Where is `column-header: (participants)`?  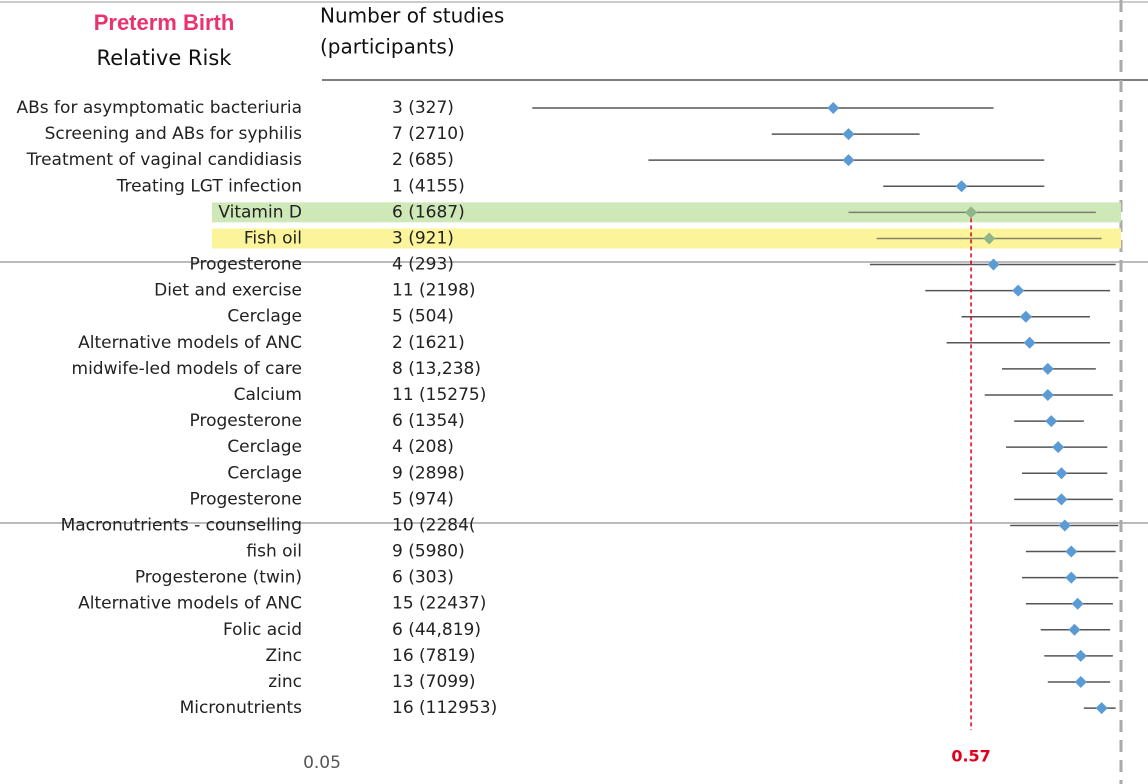 column-header: (participants) is located at coordinates (387, 47).